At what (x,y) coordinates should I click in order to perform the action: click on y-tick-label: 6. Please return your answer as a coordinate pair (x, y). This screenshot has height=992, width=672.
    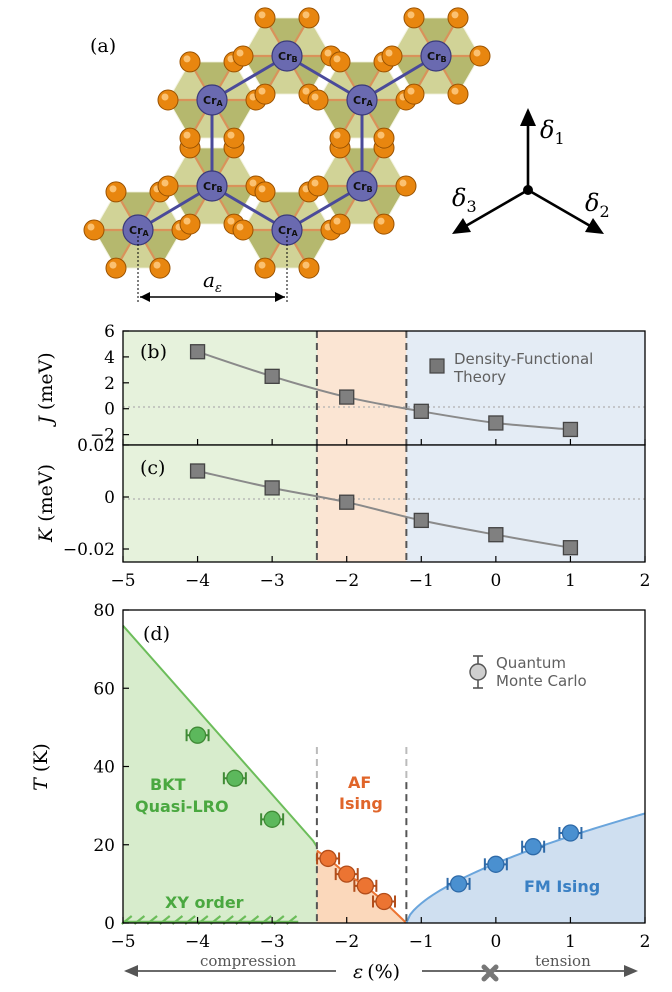
    Looking at the image, I should click on (109, 332).